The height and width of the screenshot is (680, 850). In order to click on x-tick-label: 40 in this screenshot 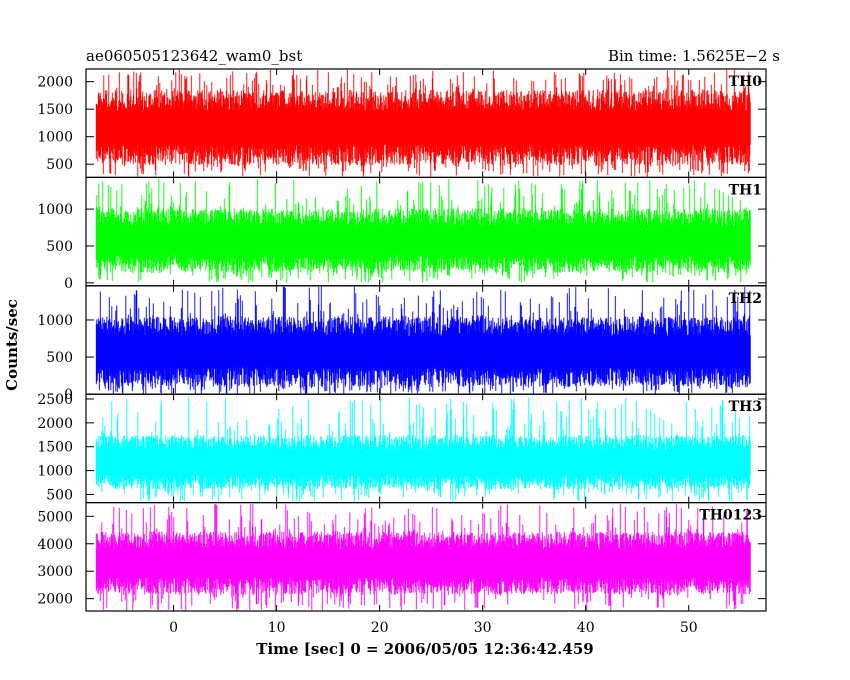, I will do `click(586, 628)`.